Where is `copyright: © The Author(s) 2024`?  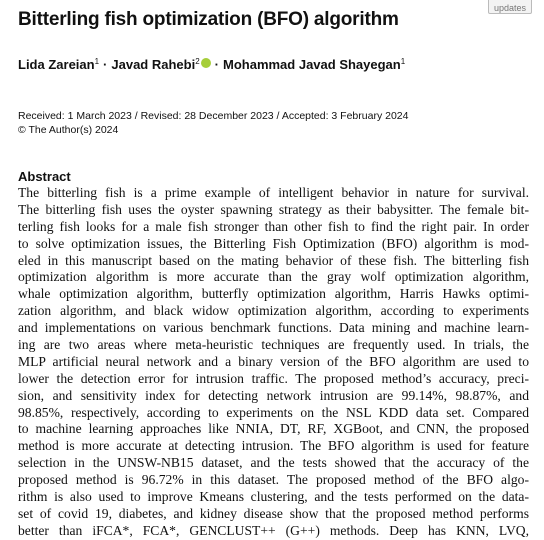
copyright: © The Author(s) 2024 is located at coordinates (68, 130).